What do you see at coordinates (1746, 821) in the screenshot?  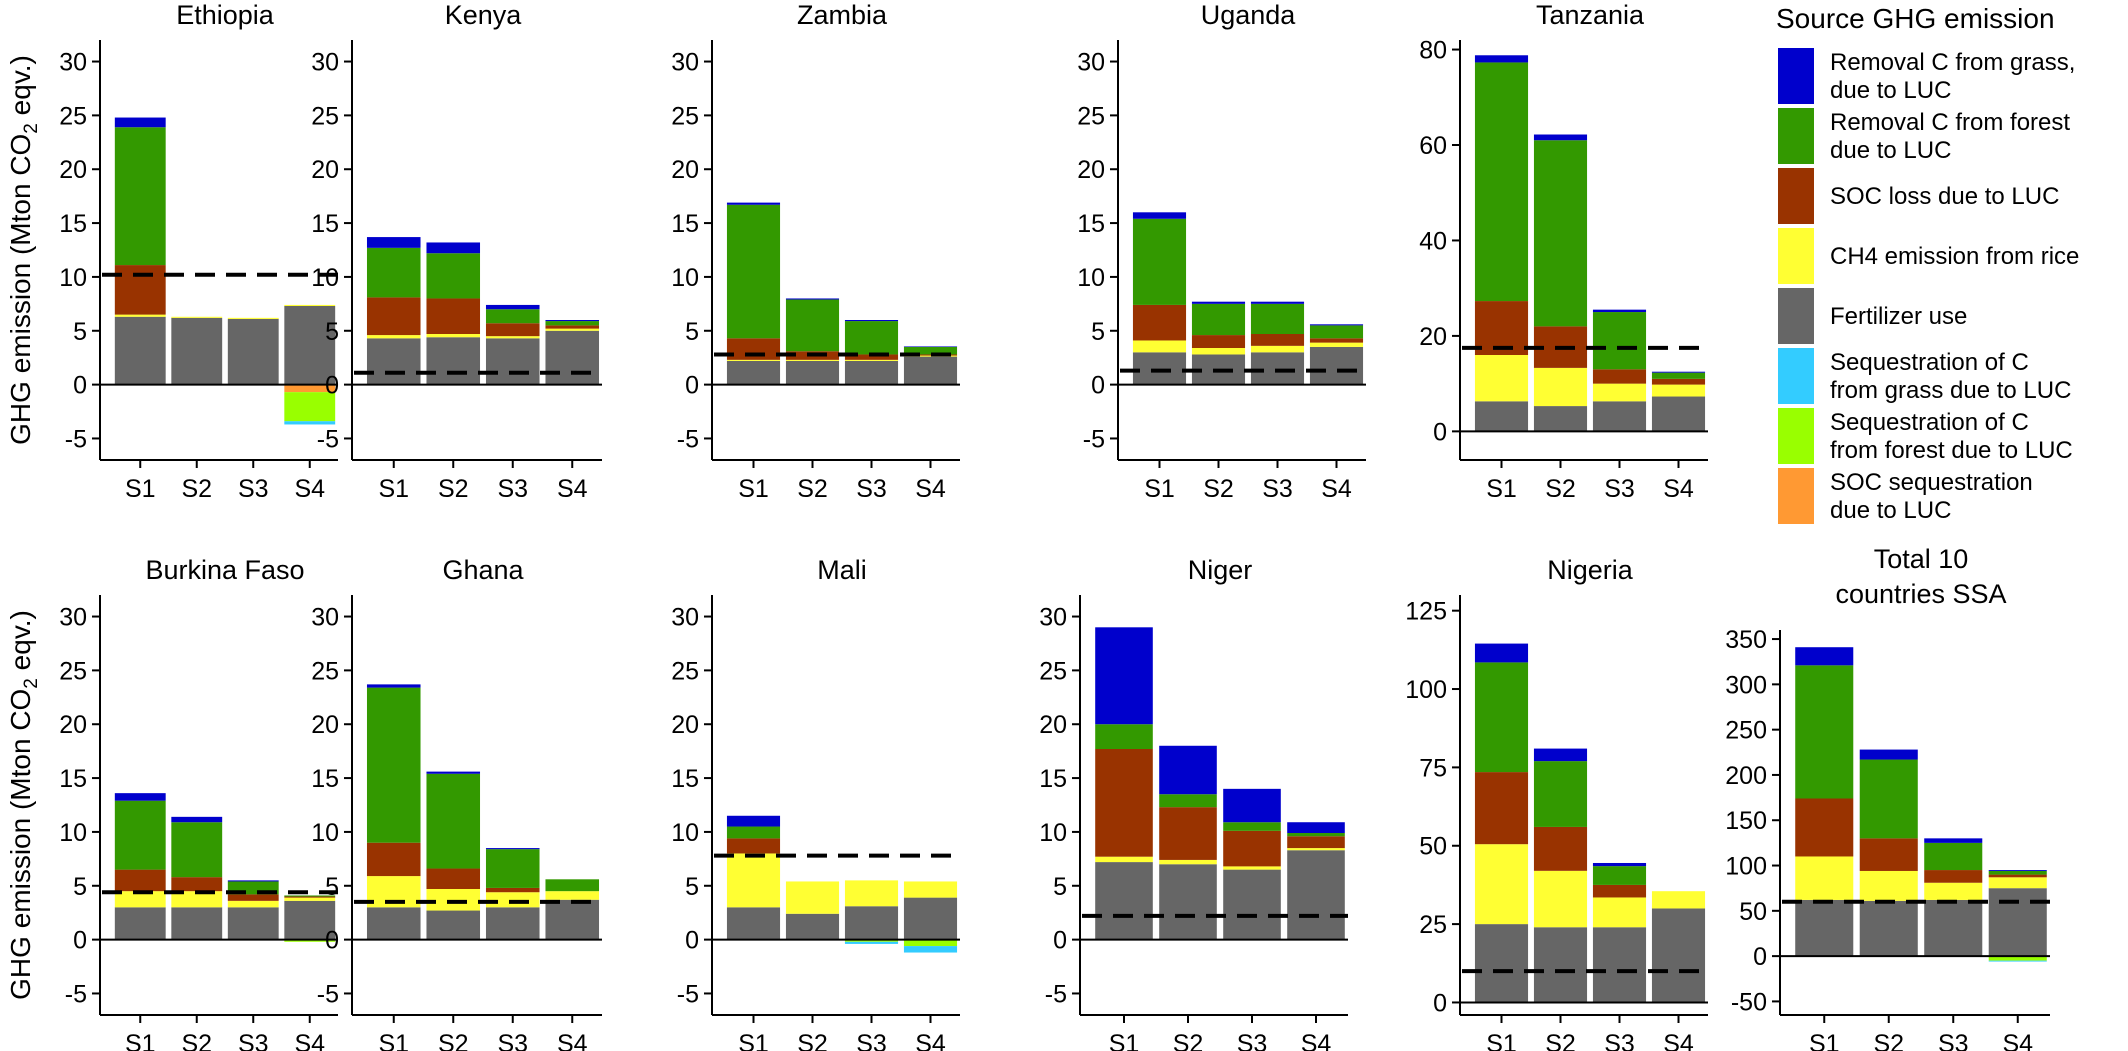 I see `y-tick-label: 150` at bounding box center [1746, 821].